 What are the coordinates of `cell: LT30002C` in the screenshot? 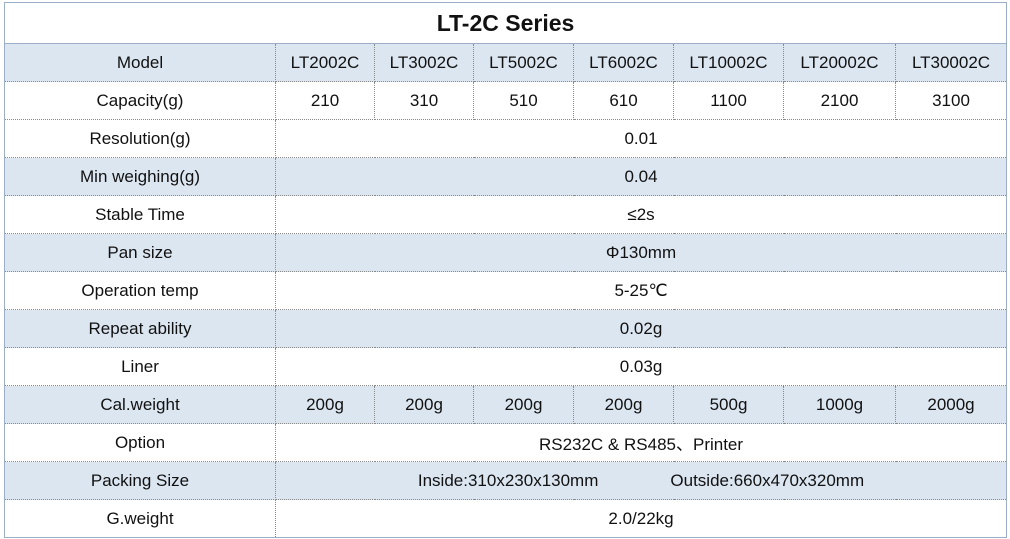 It's located at (951, 62).